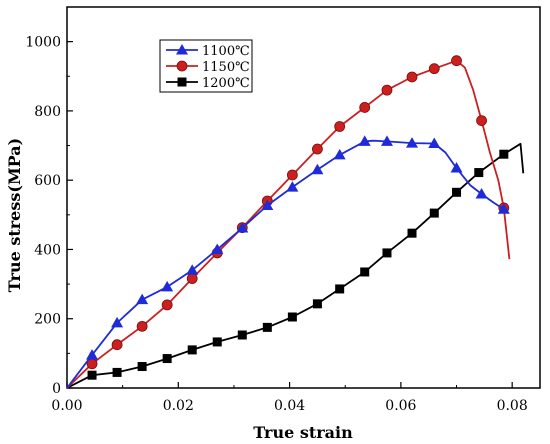  I want to click on legend-label-1100: 1100℃, so click(226, 51).